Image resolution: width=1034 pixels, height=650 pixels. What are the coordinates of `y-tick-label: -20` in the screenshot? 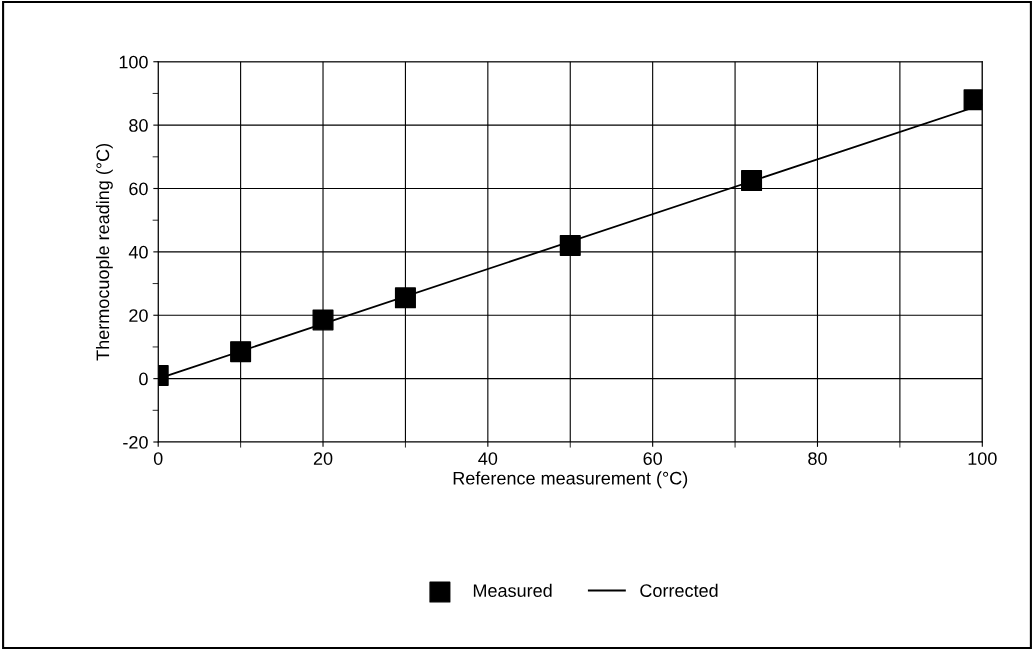 It's located at (135, 442).